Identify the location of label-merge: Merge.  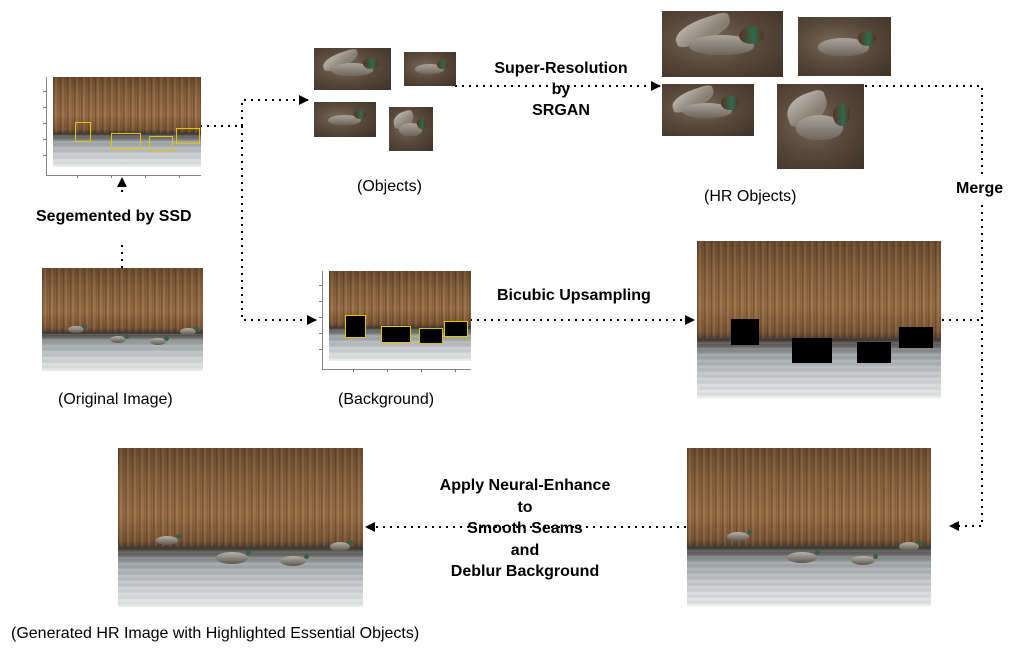
(980, 188).